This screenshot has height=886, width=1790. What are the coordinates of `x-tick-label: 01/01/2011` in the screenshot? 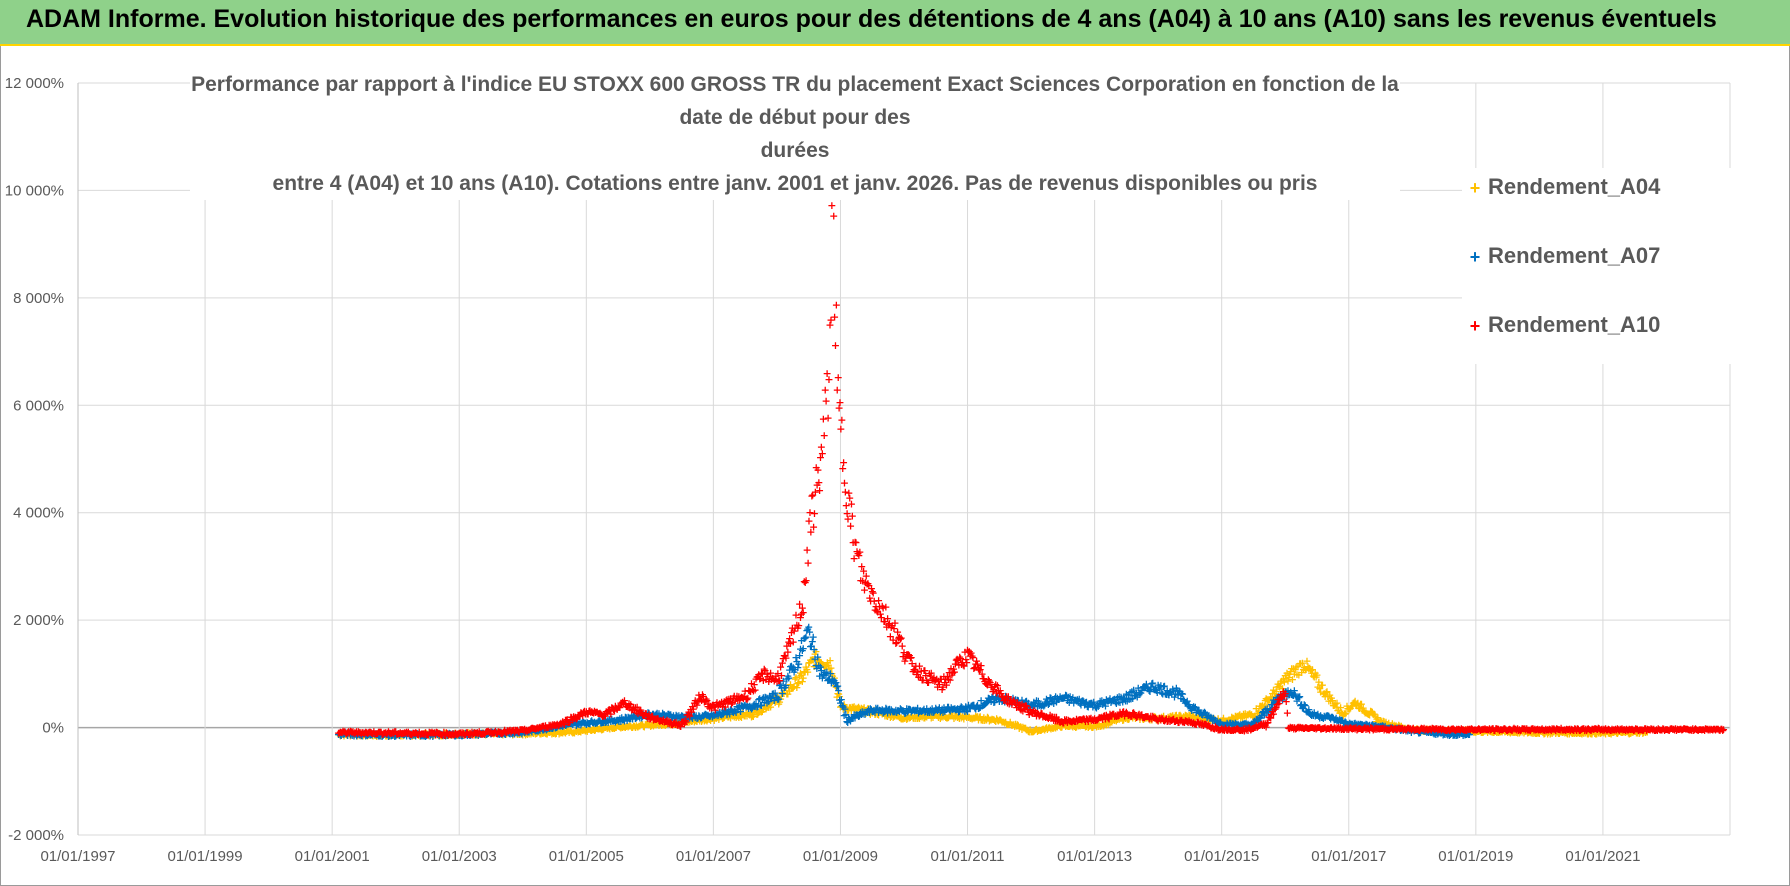 It's located at (968, 856).